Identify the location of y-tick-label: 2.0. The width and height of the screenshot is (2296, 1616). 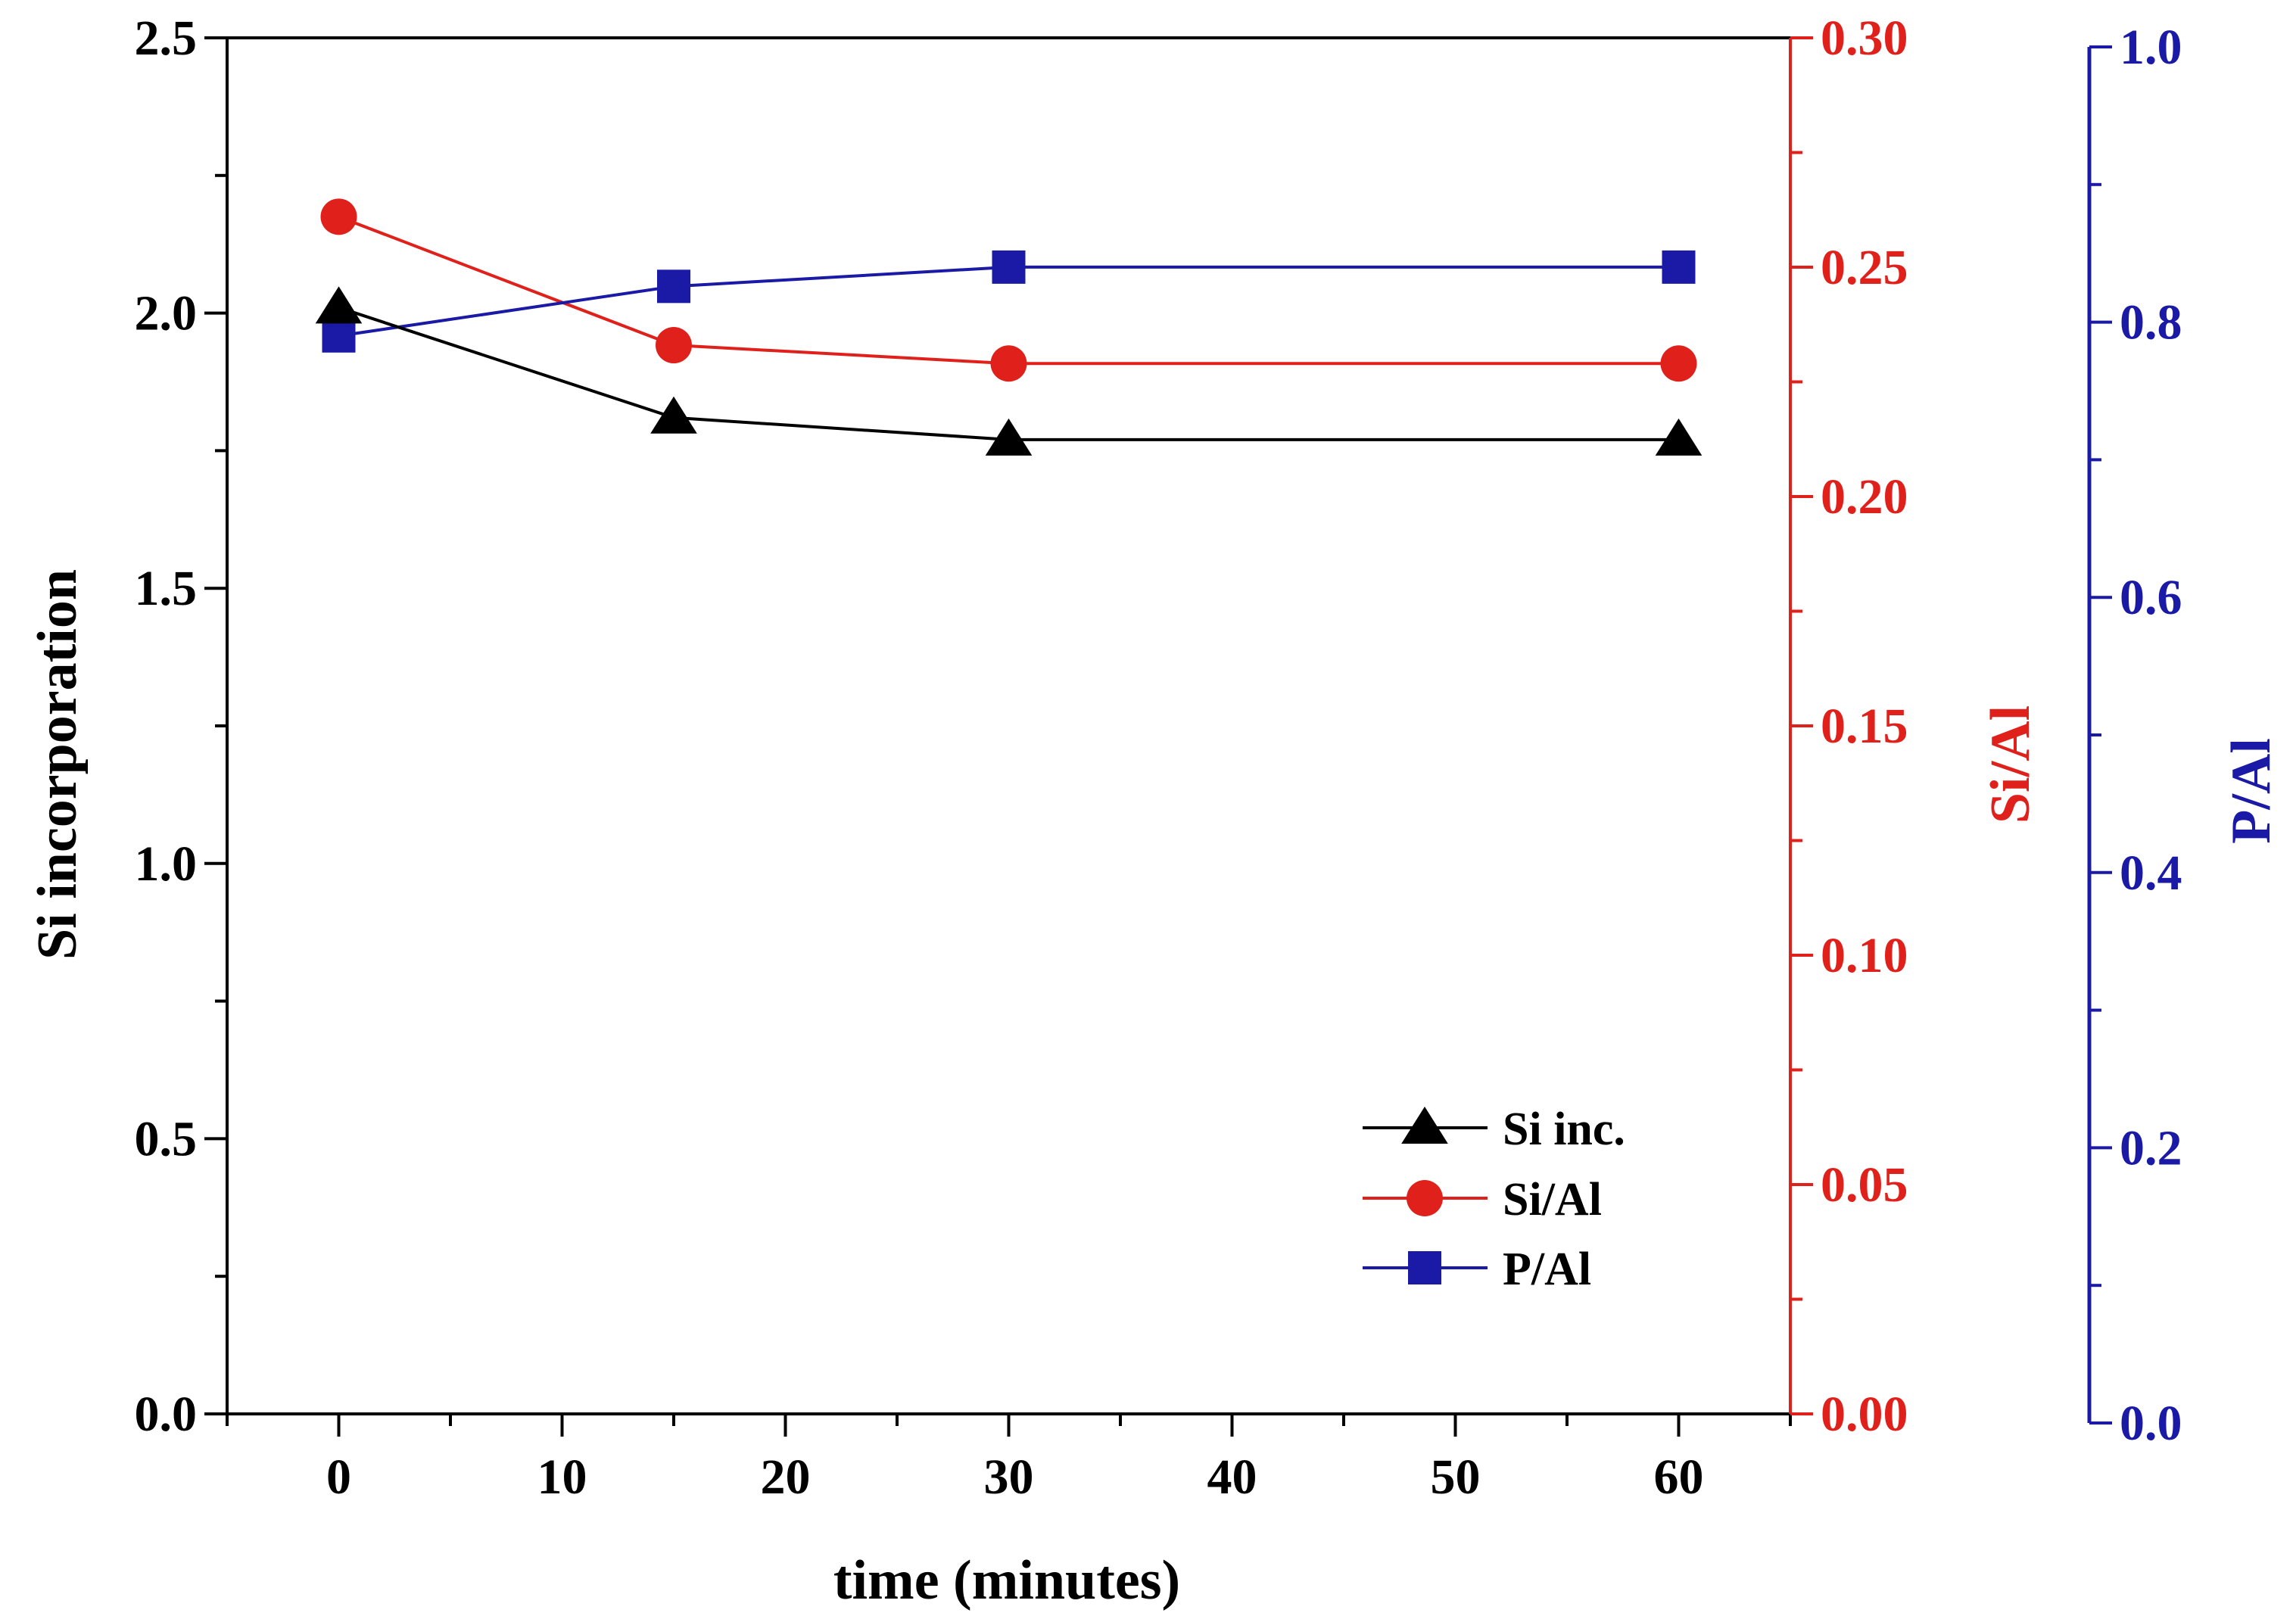
(166, 313).